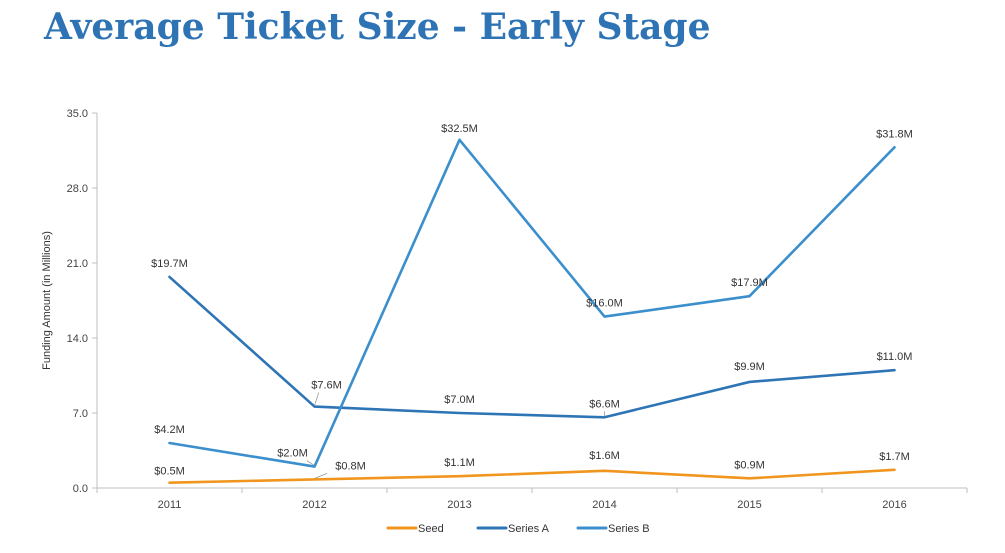 The height and width of the screenshot is (553, 1005). Describe the element at coordinates (604, 304) in the screenshot. I see `data-label: $16.0M` at that location.